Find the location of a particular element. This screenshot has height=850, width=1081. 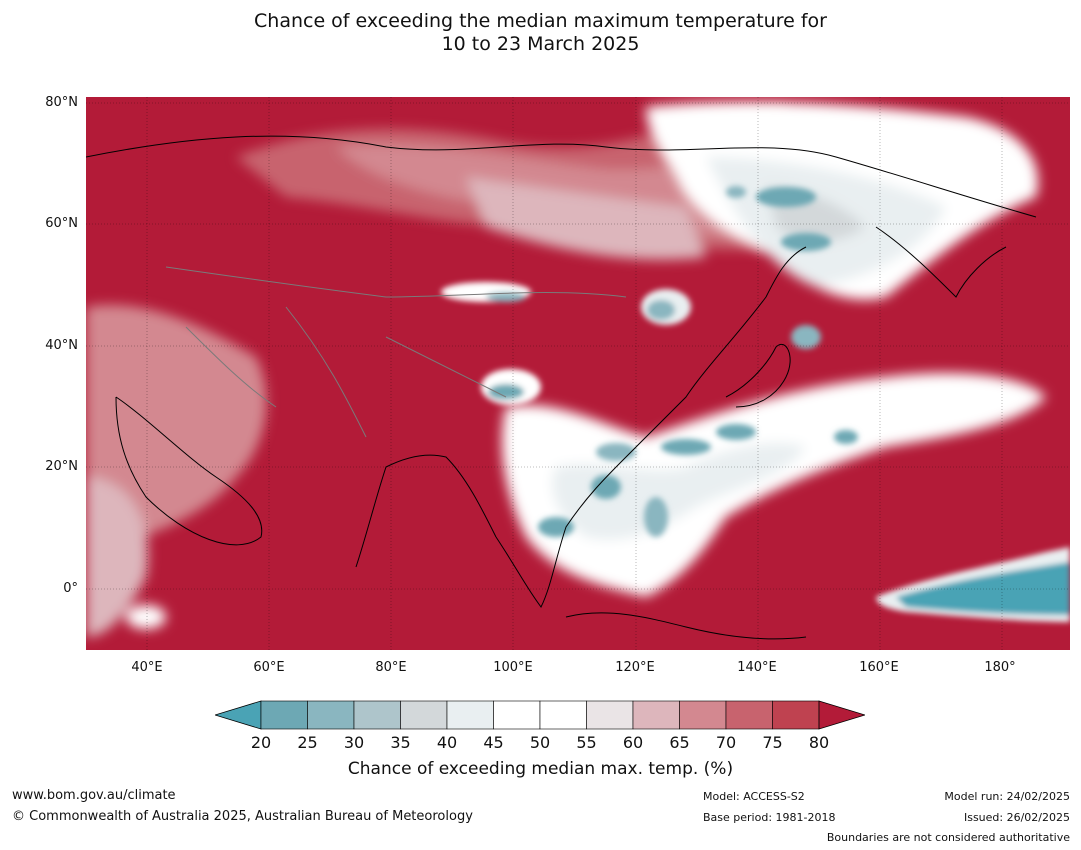

lon-label-140e: 140°E is located at coordinates (757, 667).